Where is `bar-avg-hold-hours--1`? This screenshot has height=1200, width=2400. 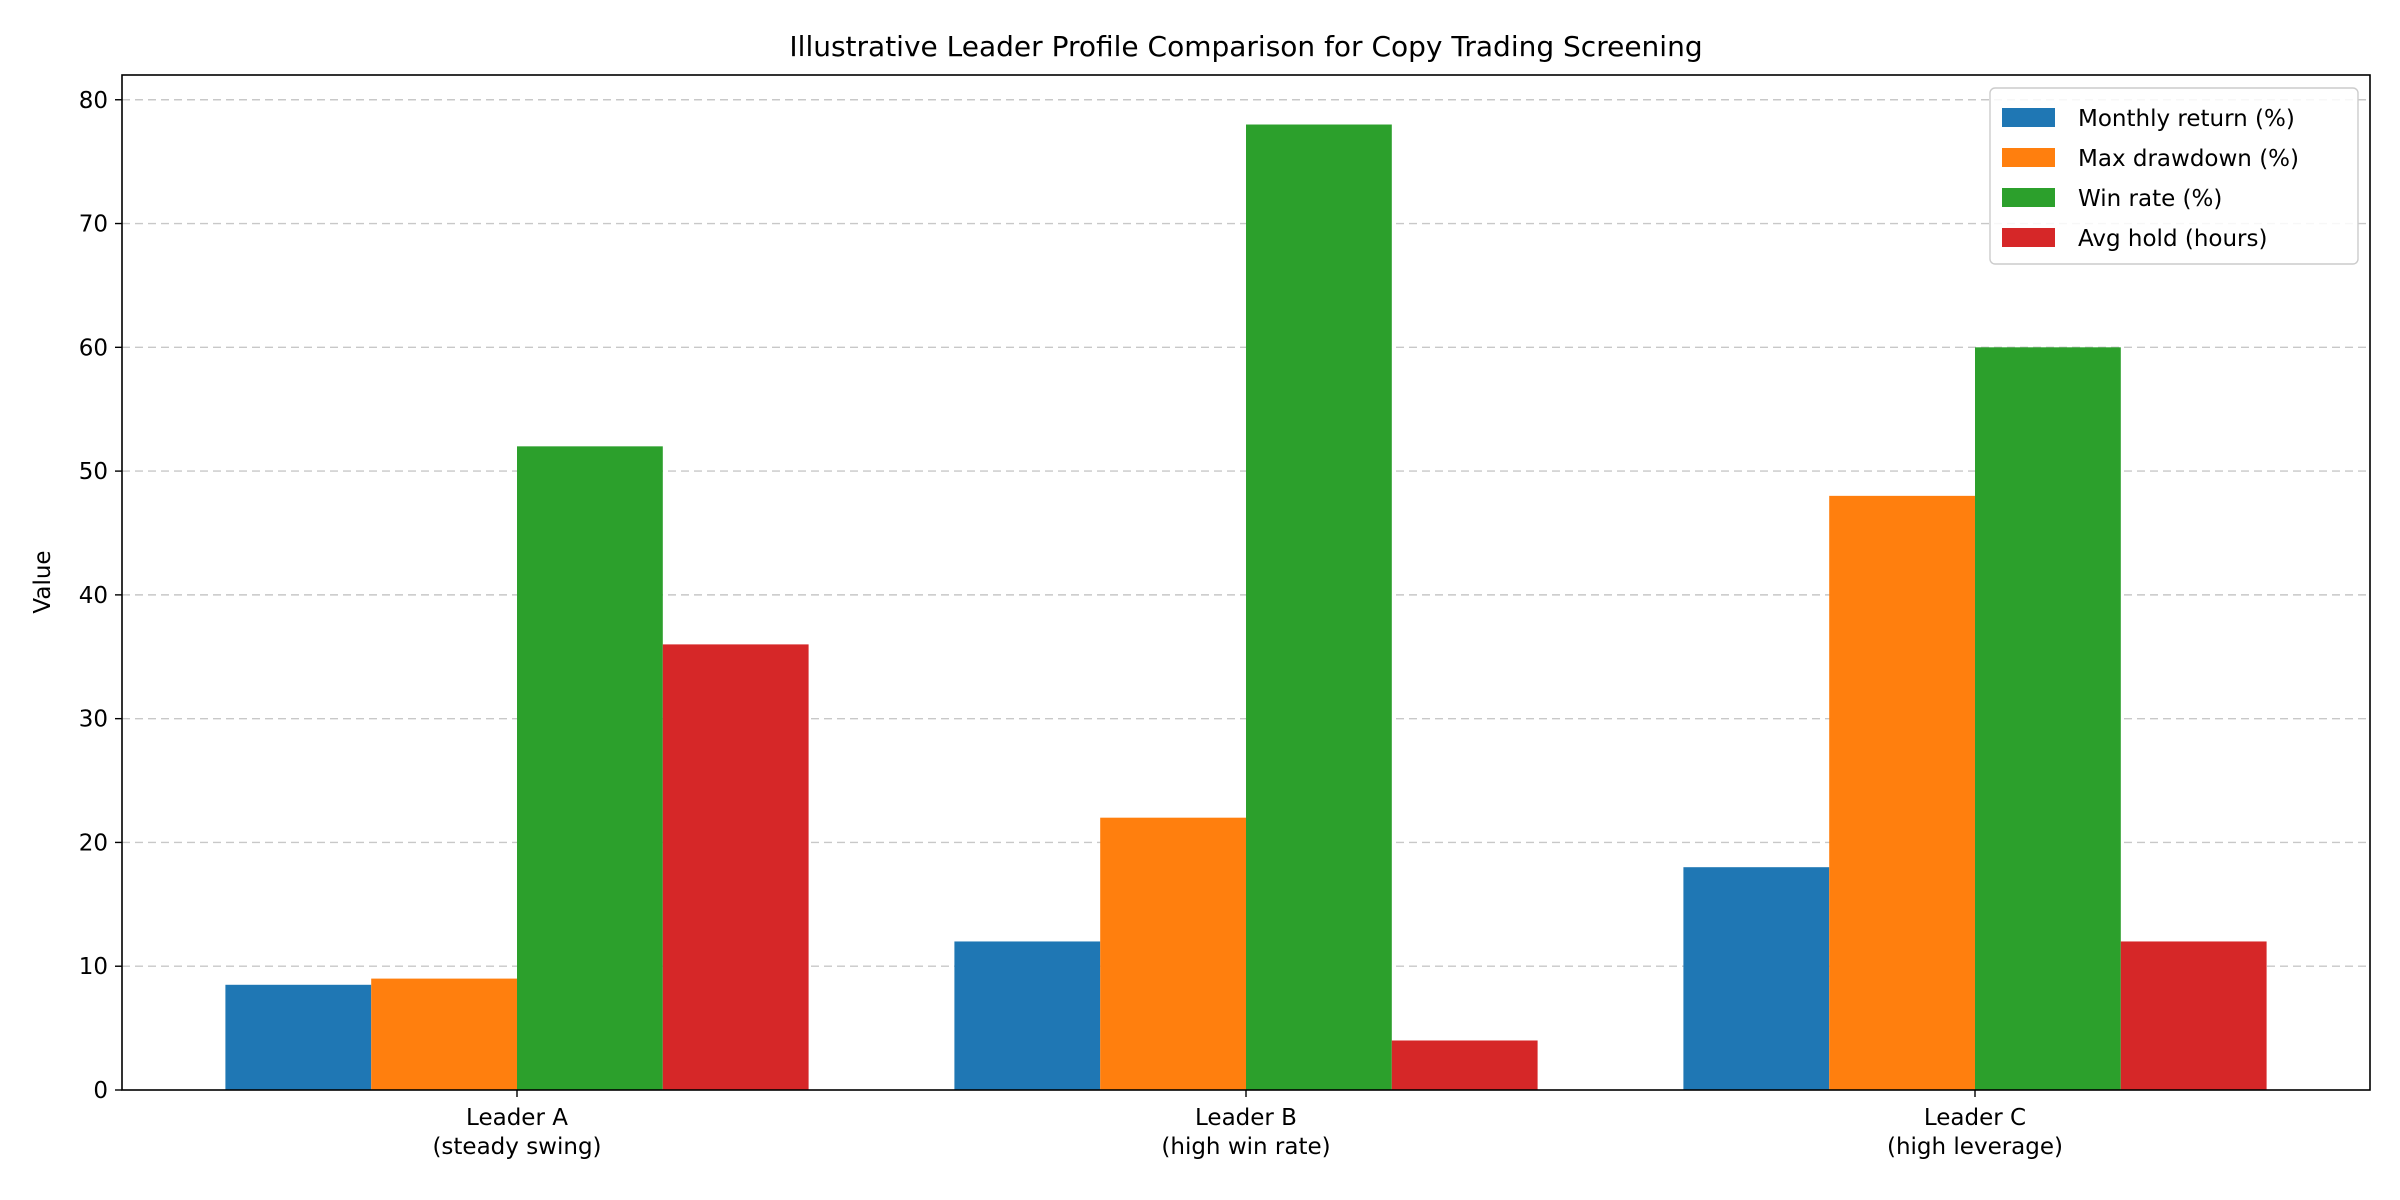
bar-avg-hold-hours--1 is located at coordinates (735, 867).